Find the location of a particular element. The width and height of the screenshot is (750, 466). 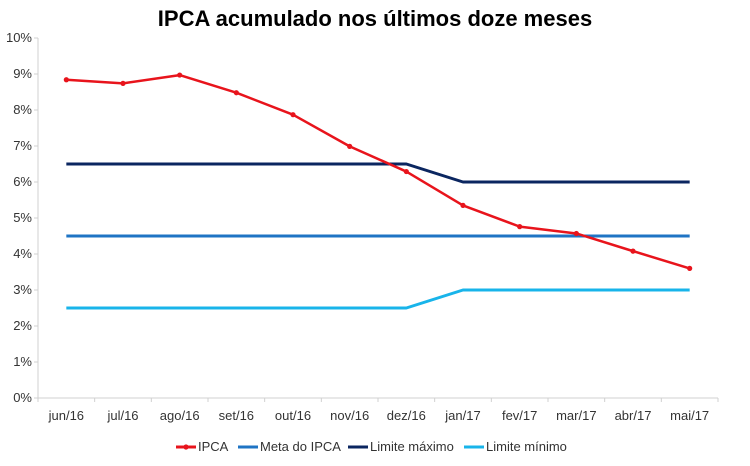

legend-item: Limite máximo is located at coordinates (401, 446).